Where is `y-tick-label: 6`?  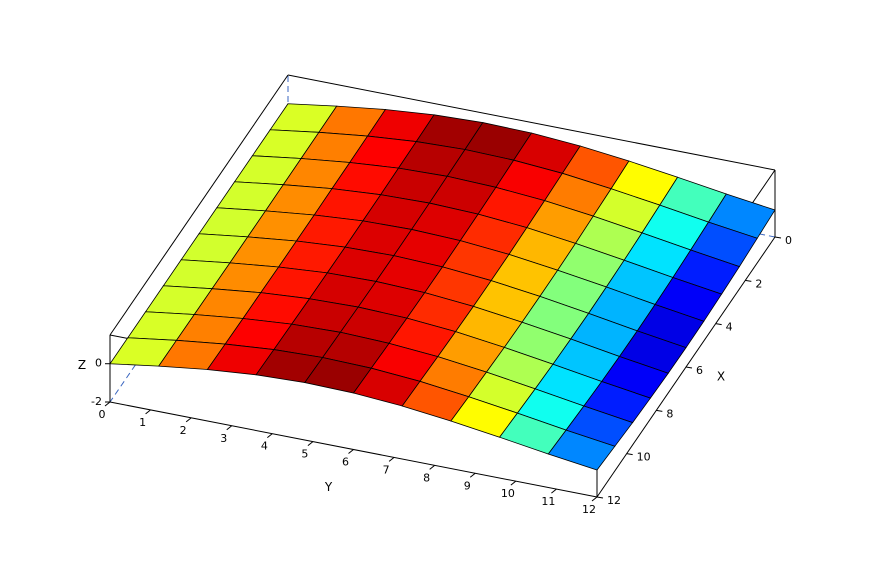 y-tick-label: 6 is located at coordinates (345, 462).